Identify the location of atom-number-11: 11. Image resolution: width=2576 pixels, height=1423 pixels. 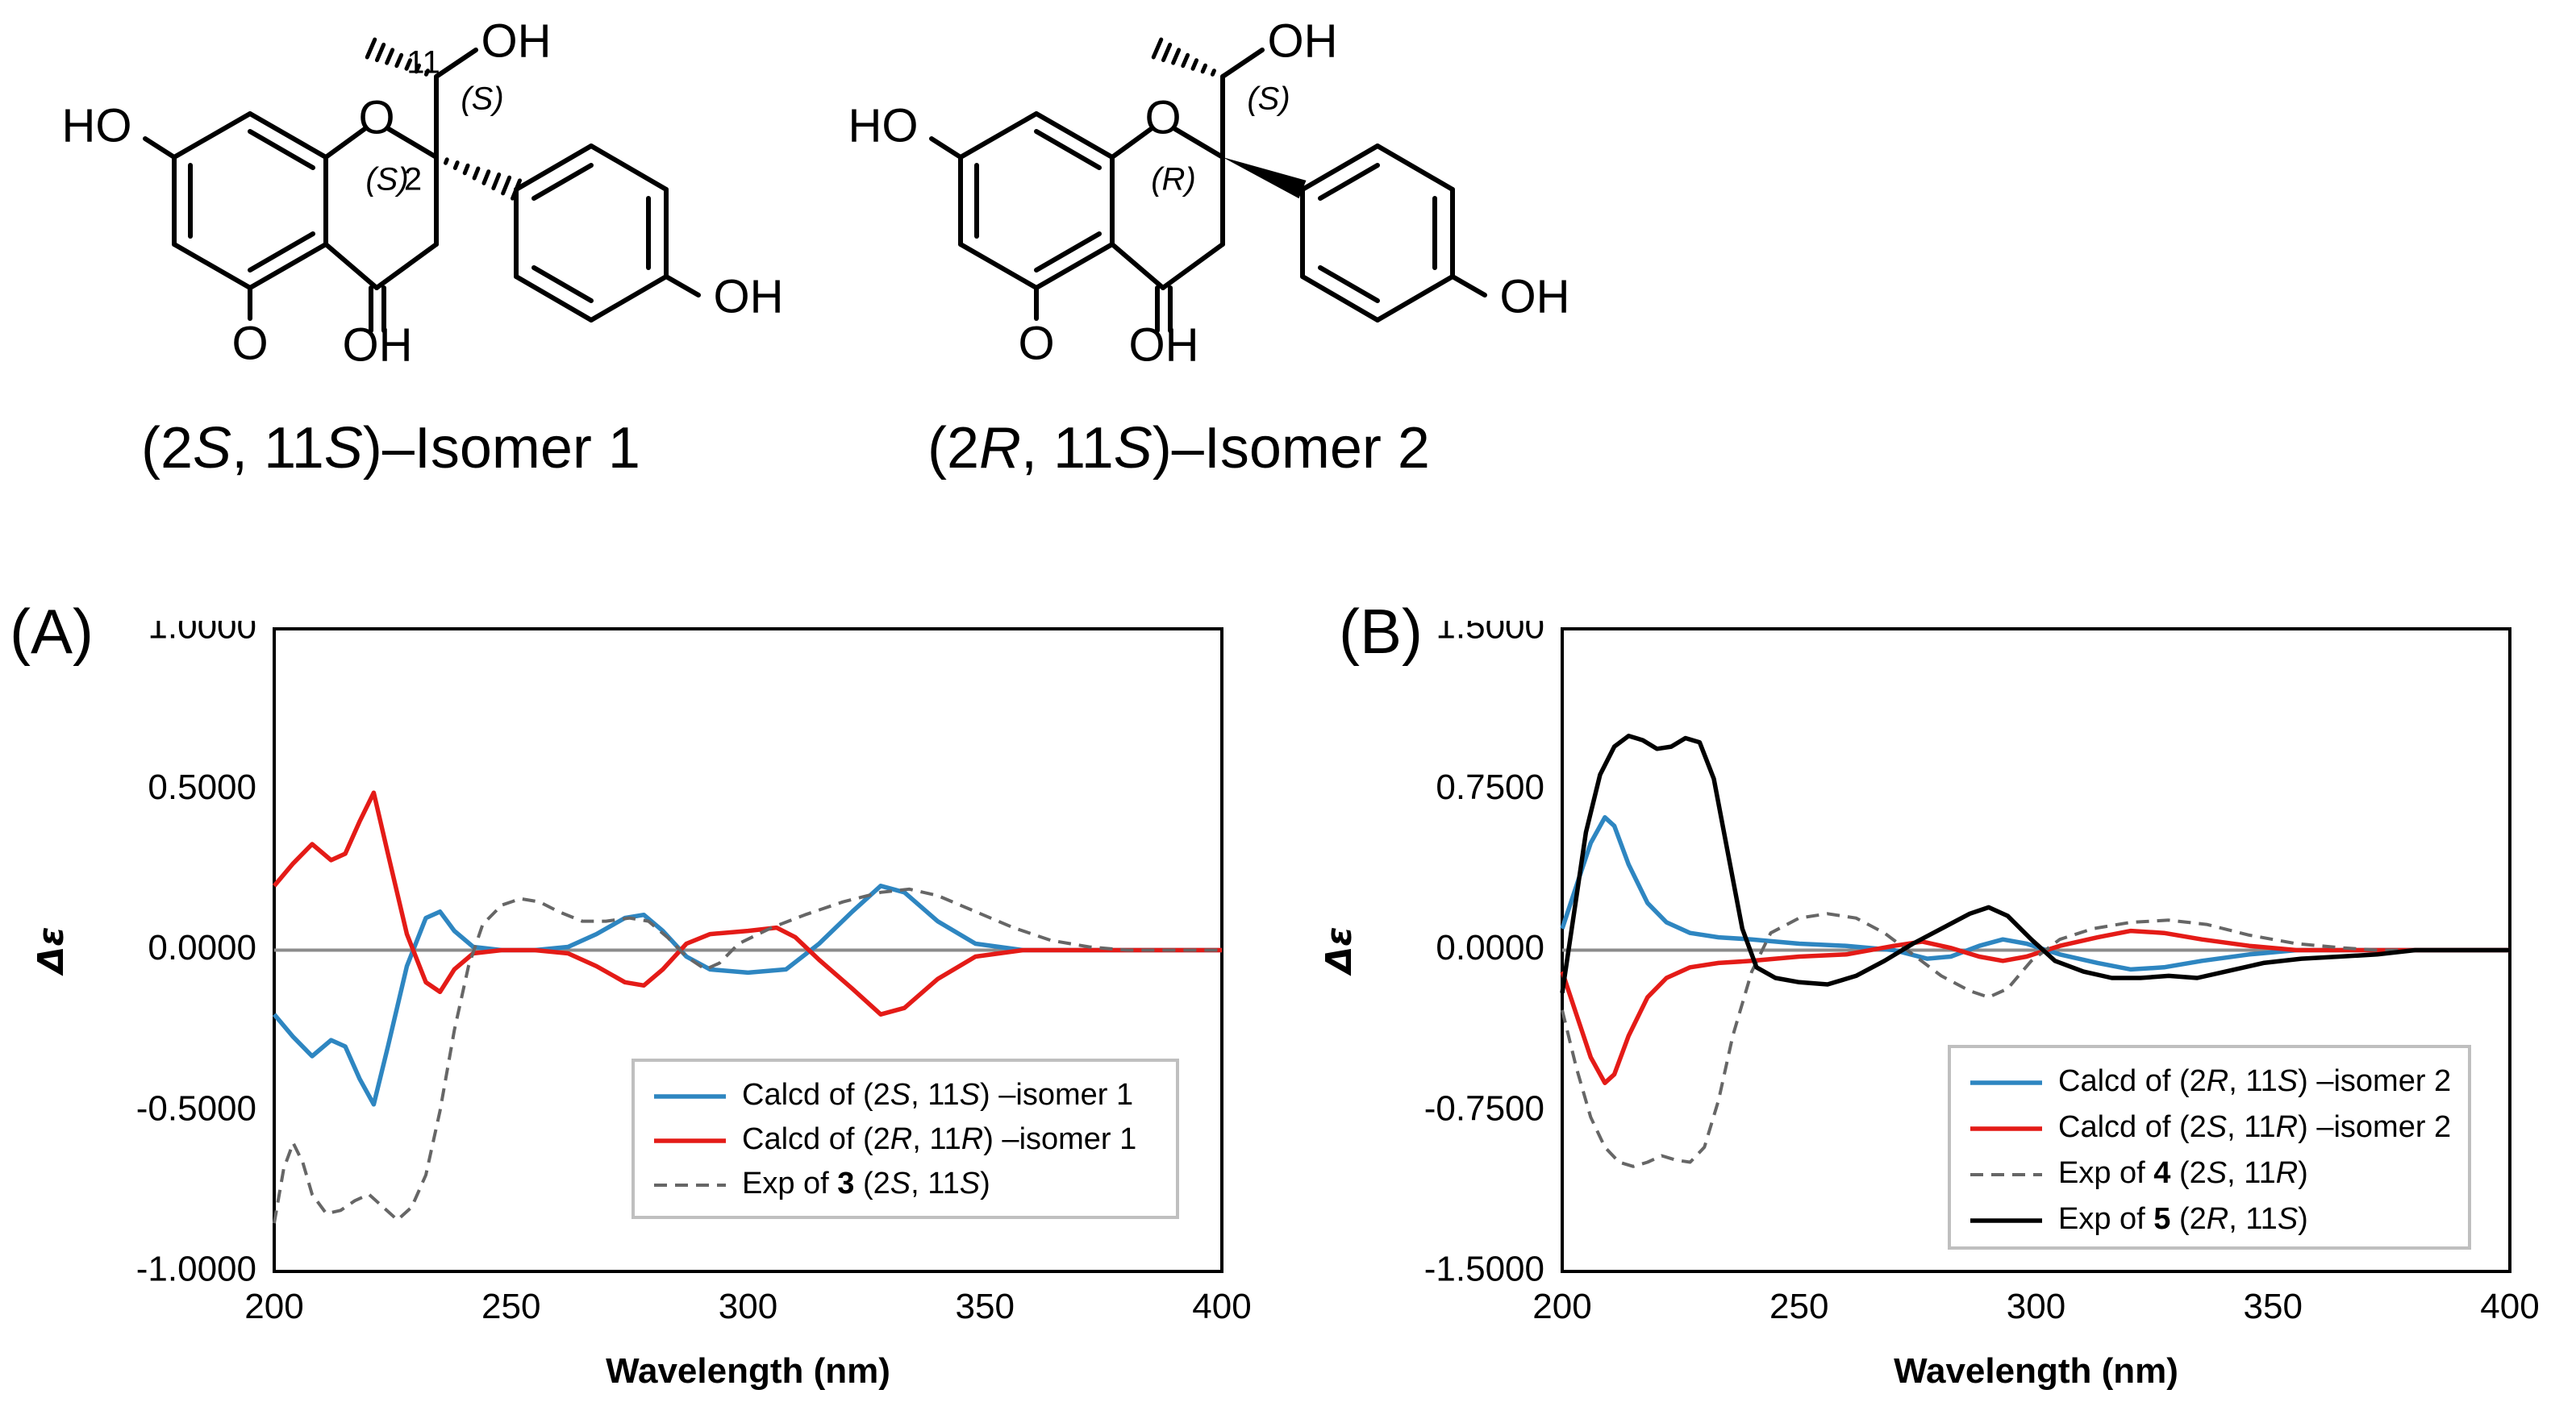
(423, 63).